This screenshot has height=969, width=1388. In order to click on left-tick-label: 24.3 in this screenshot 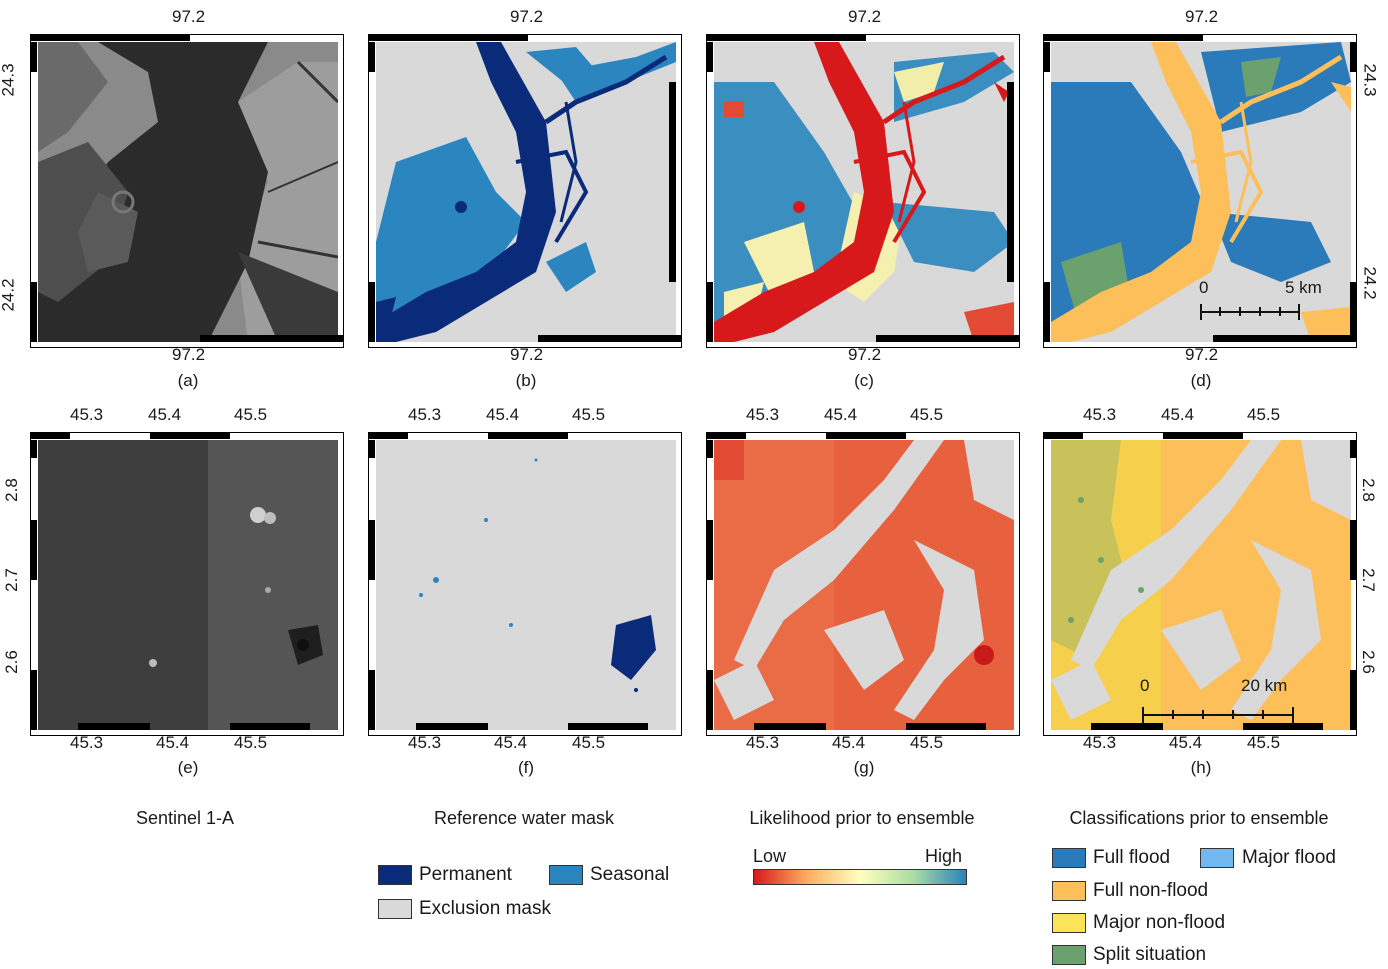, I will do `click(9, 80)`.